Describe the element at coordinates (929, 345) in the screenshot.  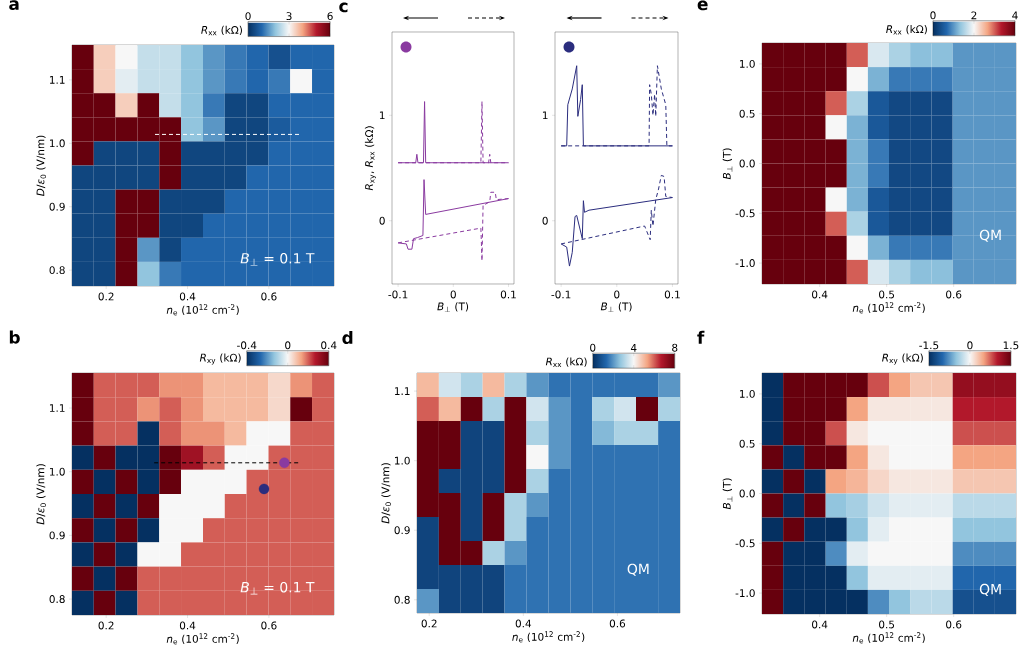
I see `color-bar-label: -1.5` at that location.